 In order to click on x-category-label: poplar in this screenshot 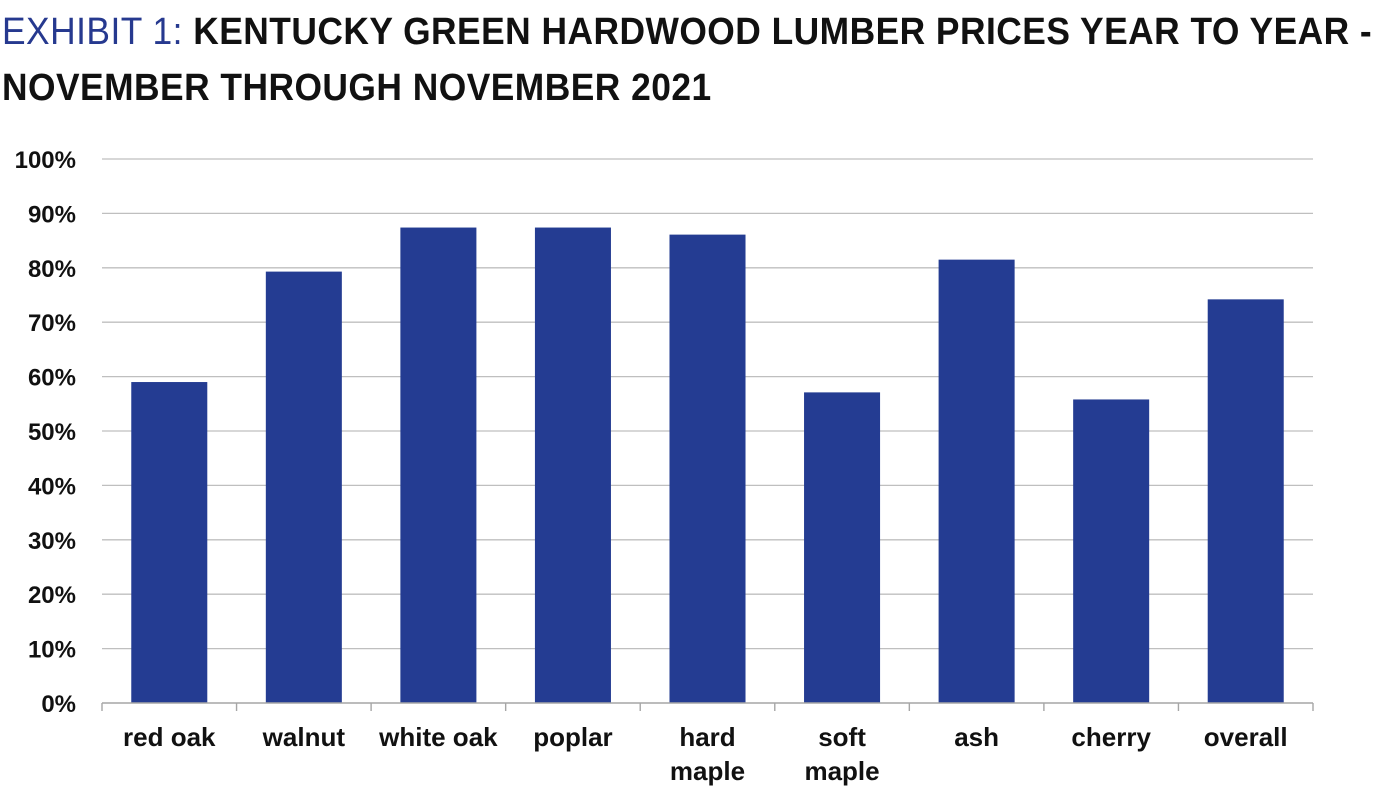, I will do `click(572, 737)`.